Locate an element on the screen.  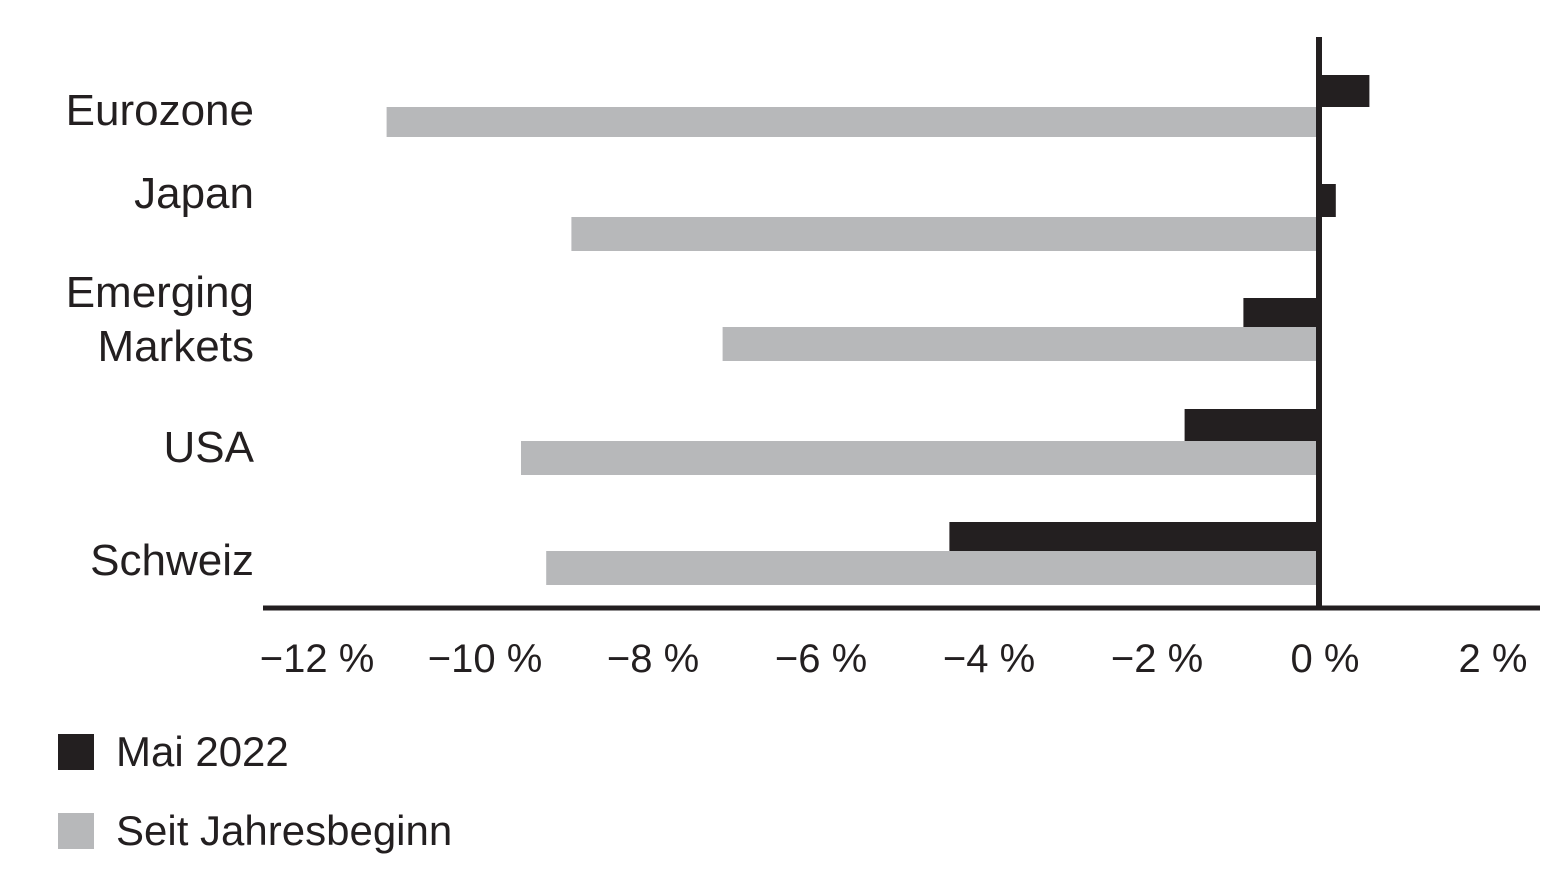
legend-item-mai-2022: Mai 2022 is located at coordinates (255, 752).